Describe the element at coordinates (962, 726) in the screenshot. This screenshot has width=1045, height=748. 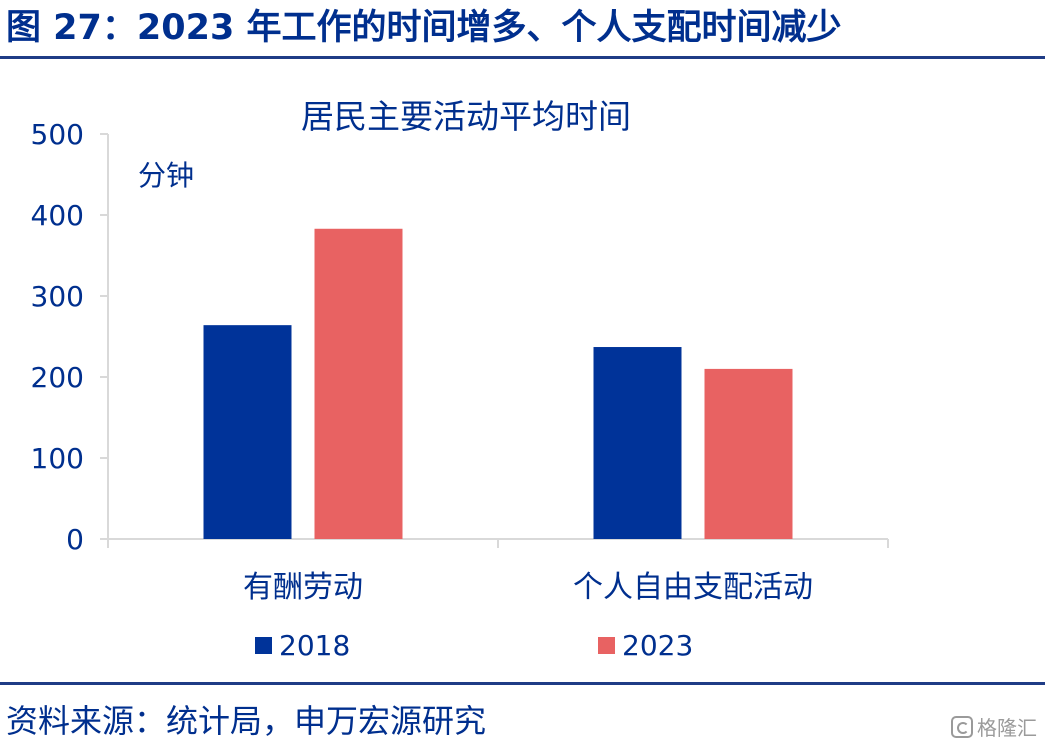
I see `watermark-logo-icon` at that location.